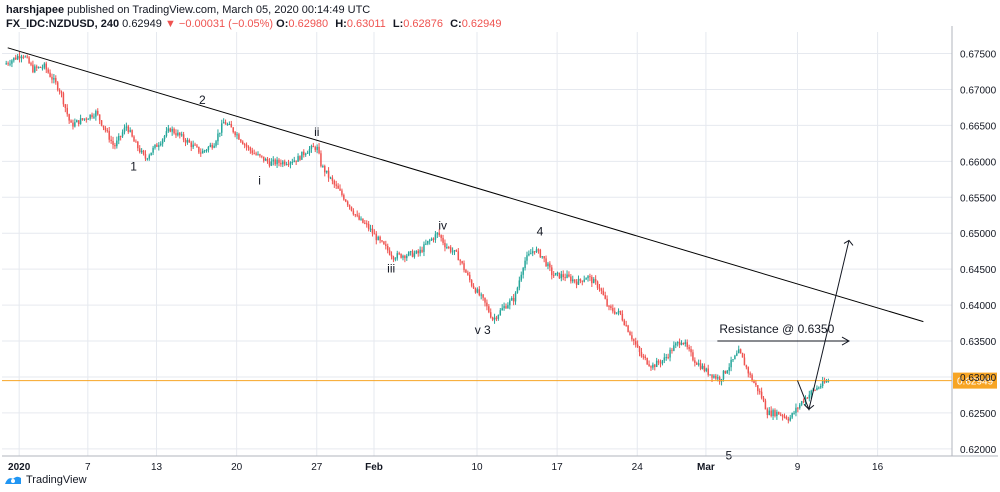 This screenshot has width=1000, height=492. Describe the element at coordinates (13, 480) in the screenshot. I see `tradingview-logo-icon` at that location.